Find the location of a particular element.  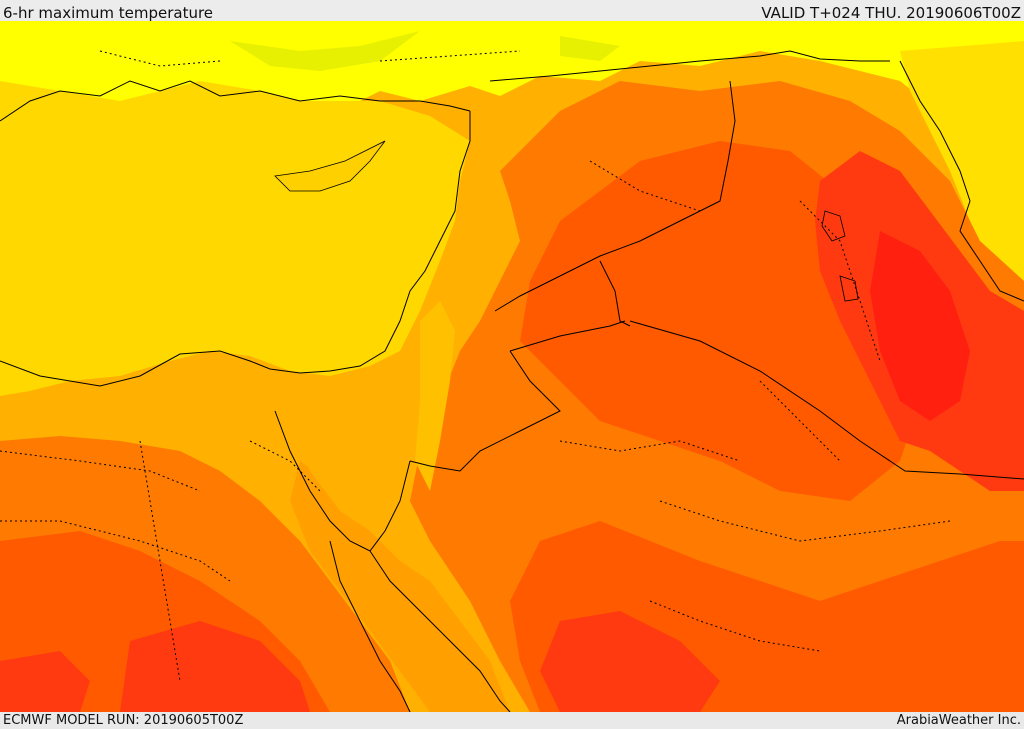

turkey-coastline is located at coordinates (235, 101).